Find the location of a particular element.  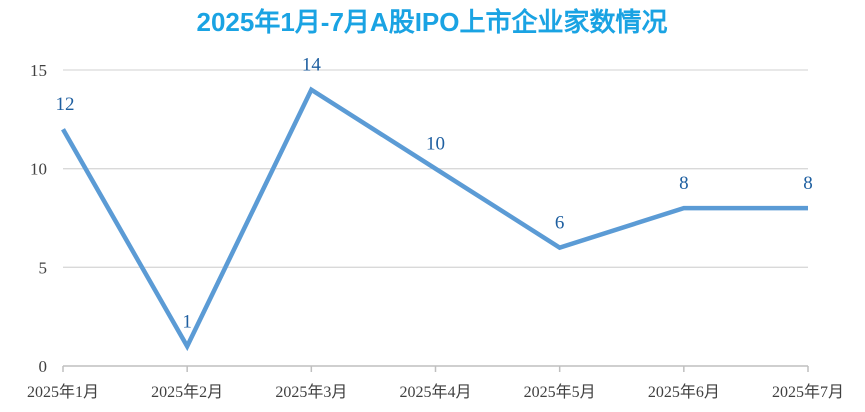

data-label: 1 is located at coordinates (187, 321).